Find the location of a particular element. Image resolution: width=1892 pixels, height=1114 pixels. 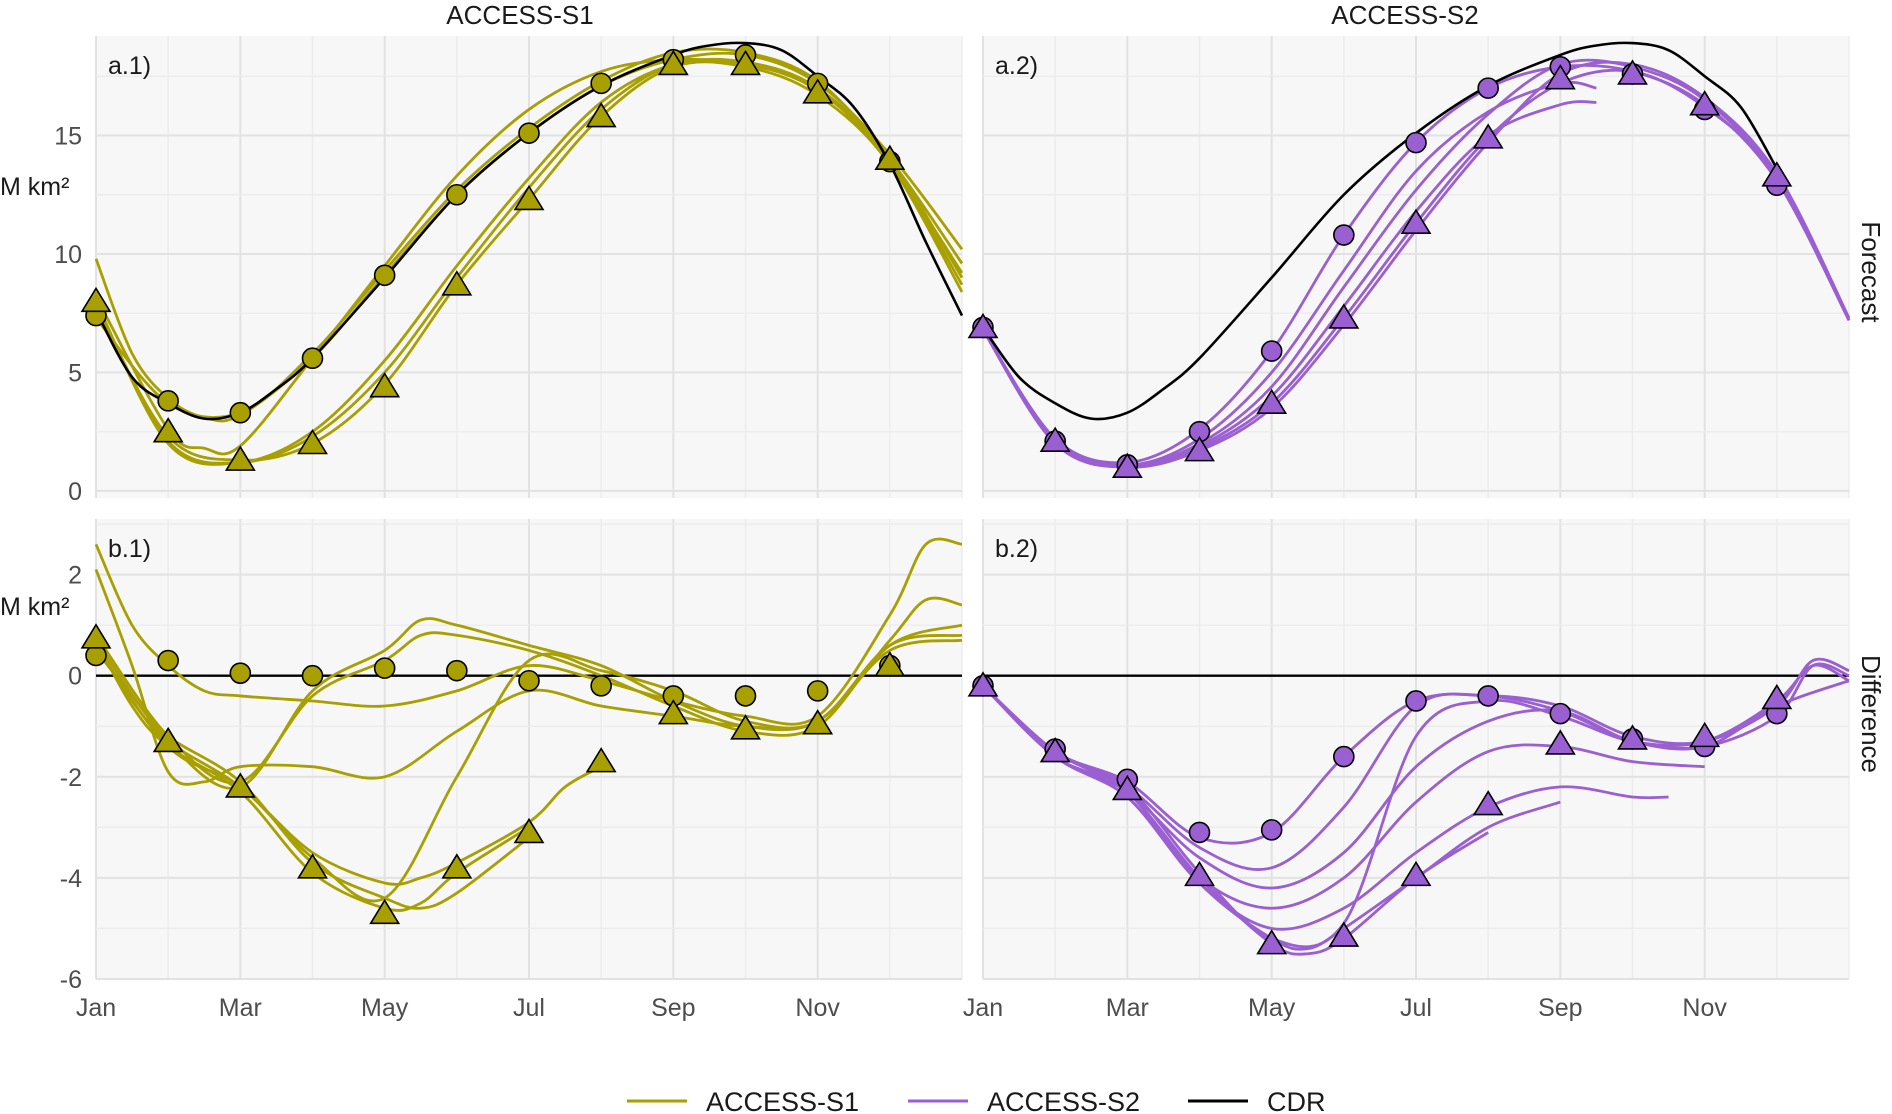

y-tick-label: 2 is located at coordinates (75, 576).